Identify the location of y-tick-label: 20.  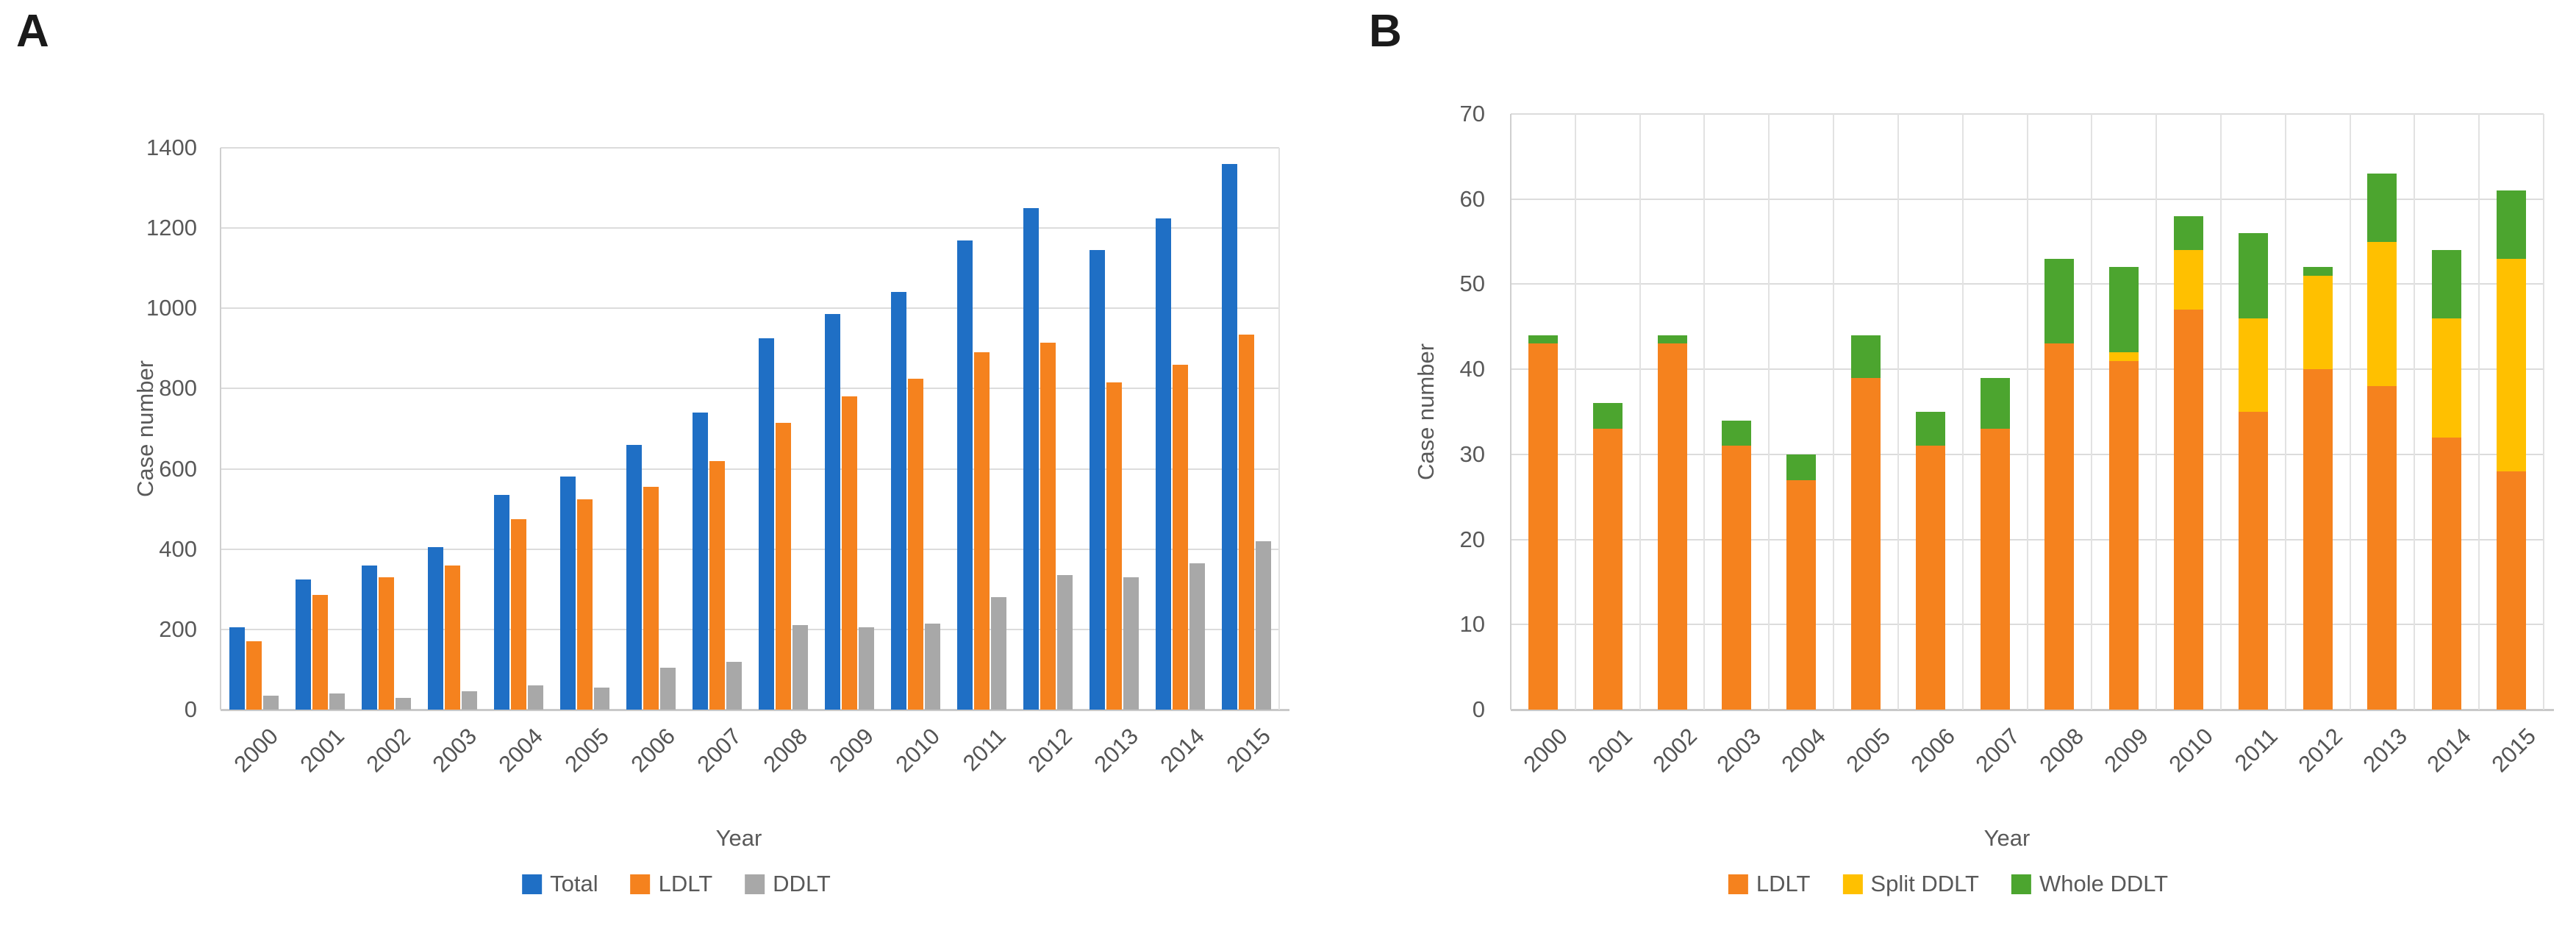
(1472, 539).